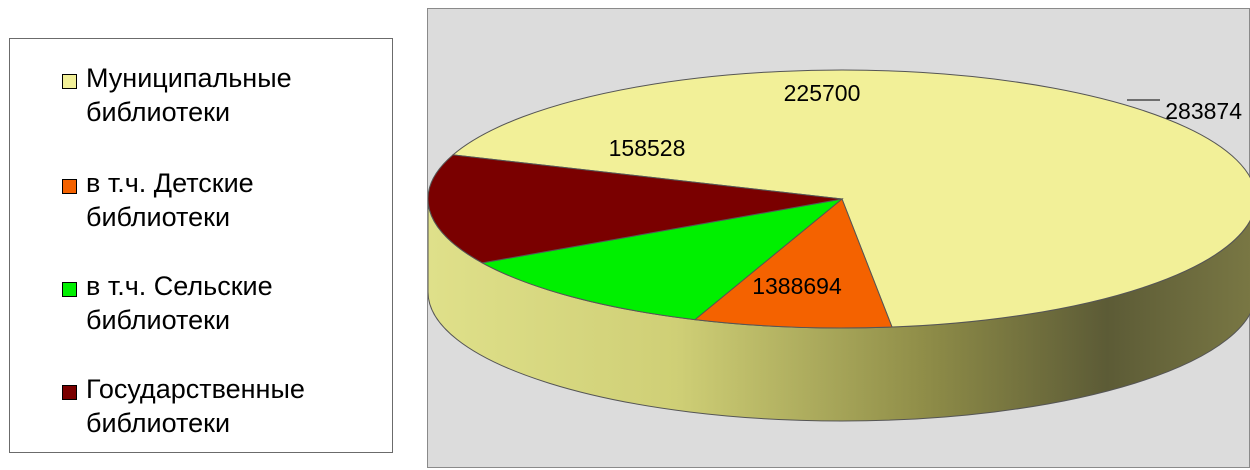 This screenshot has width=1250, height=470. Describe the element at coordinates (195, 406) in the screenshot. I see `legend-label-state: Государственные библиотеки` at that location.